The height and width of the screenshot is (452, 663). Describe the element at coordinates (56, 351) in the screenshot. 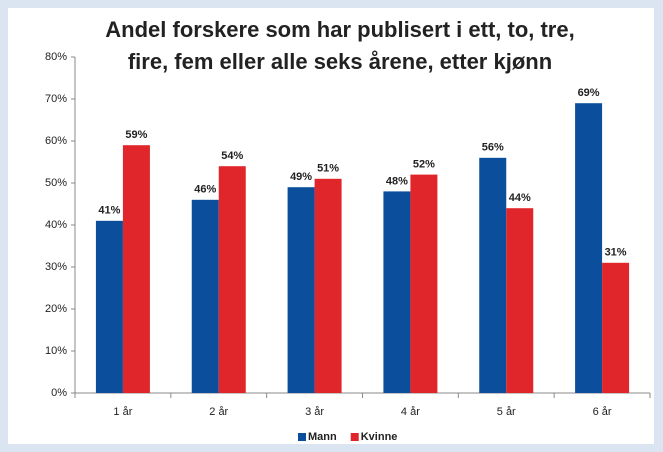

I see `y-tick-label: 10%` at that location.